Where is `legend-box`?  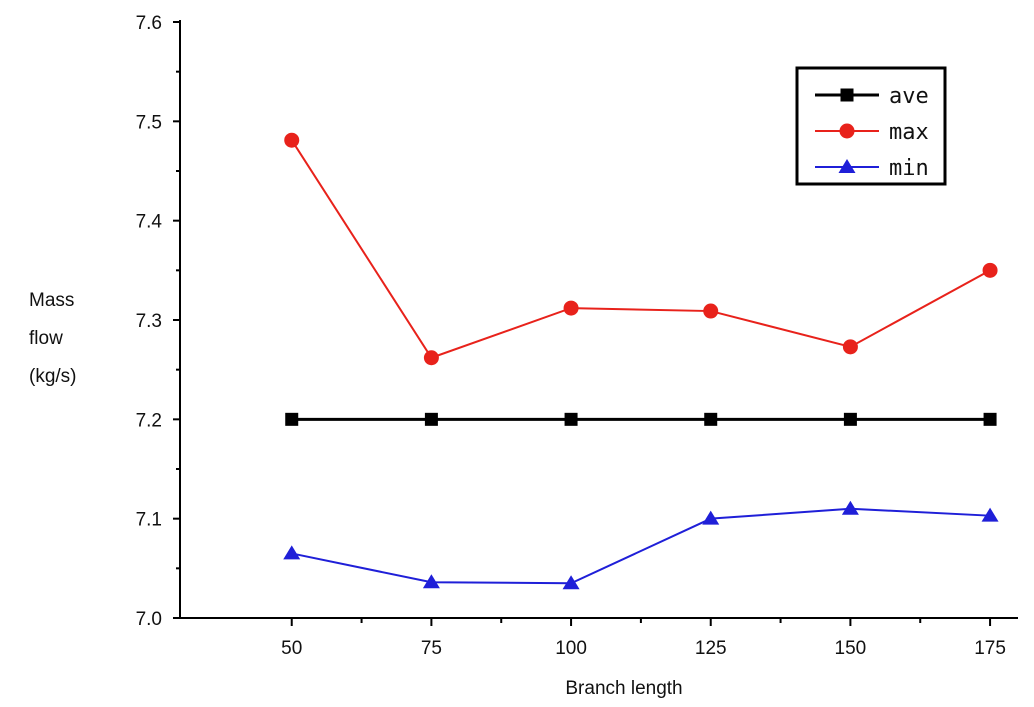
legend-box is located at coordinates (871, 126).